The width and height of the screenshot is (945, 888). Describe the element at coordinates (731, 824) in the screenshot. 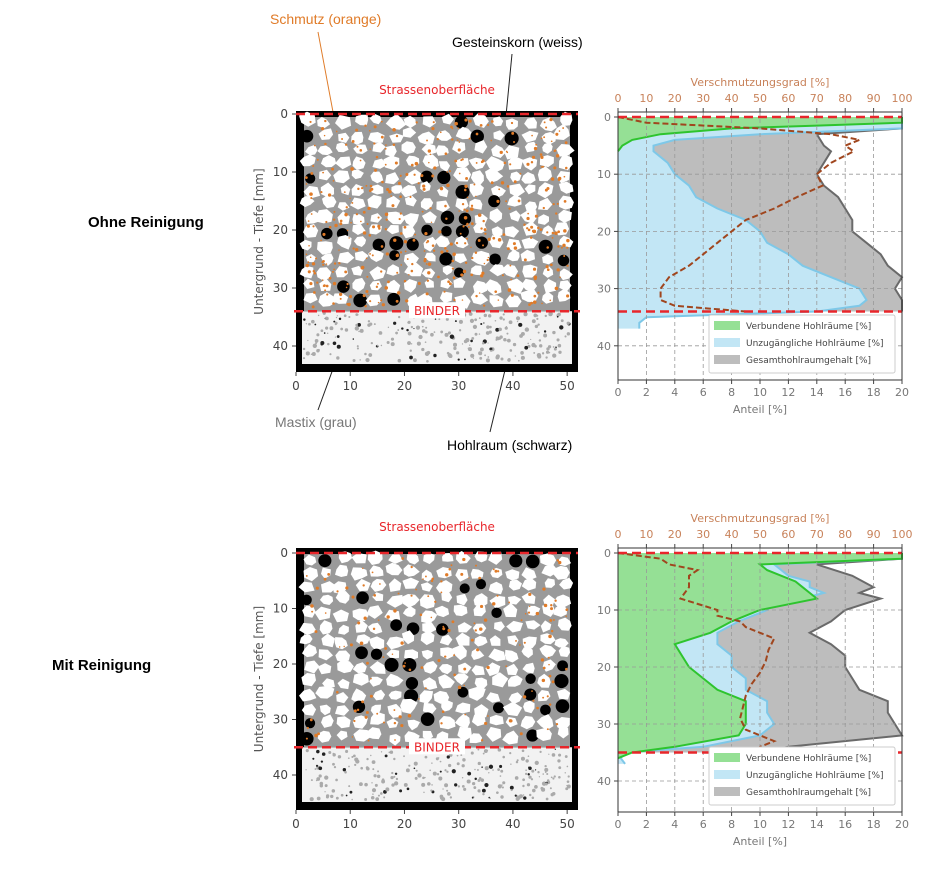

I see `x-tick-label: 8` at that location.